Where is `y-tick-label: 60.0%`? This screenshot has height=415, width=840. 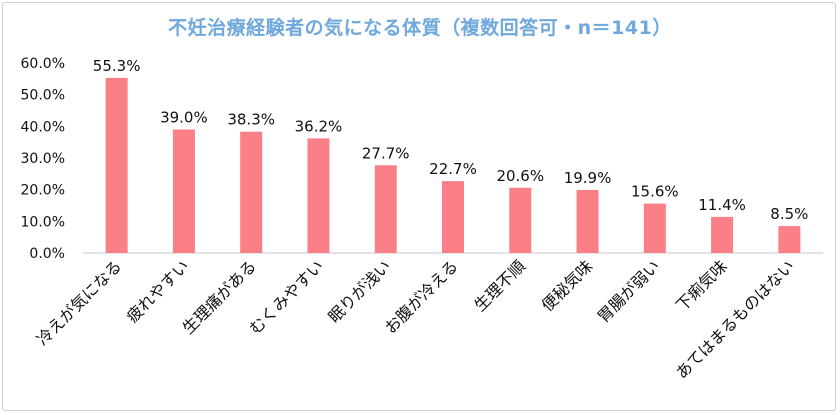
y-tick-label: 60.0% is located at coordinates (43, 64).